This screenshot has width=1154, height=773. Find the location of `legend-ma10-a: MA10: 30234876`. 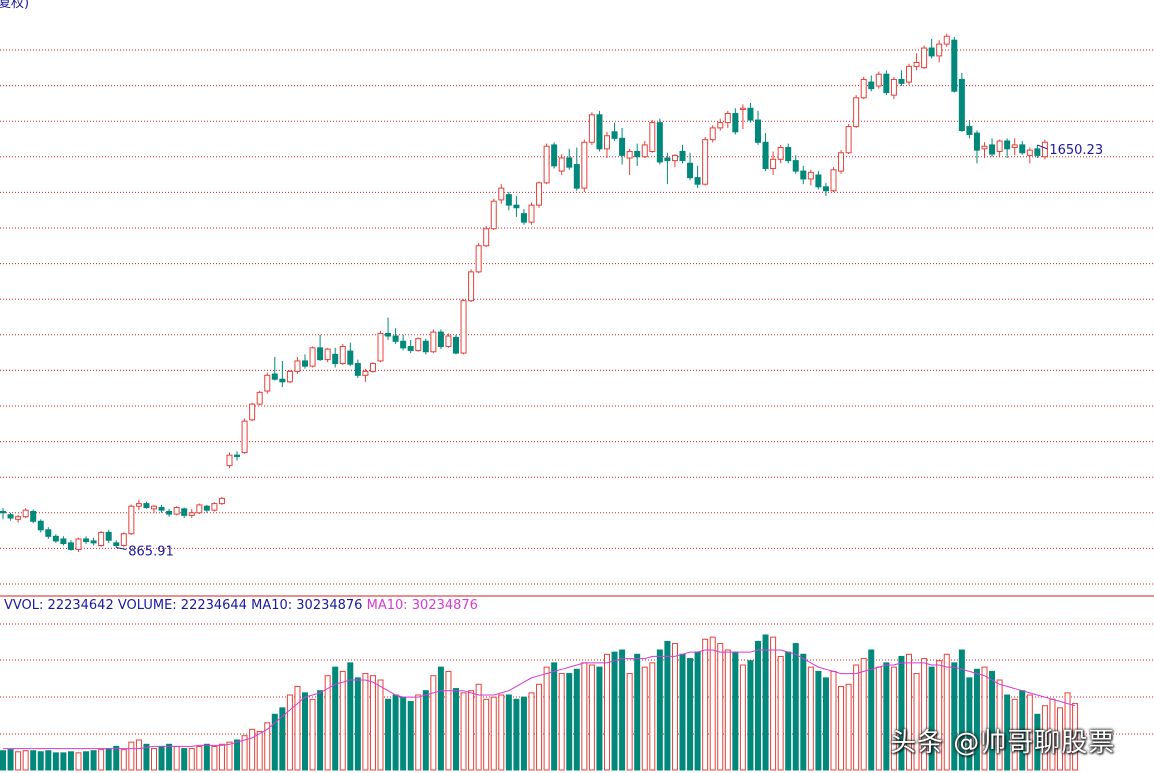

legend-ma10-a: MA10: 30234876 is located at coordinates (307, 605).